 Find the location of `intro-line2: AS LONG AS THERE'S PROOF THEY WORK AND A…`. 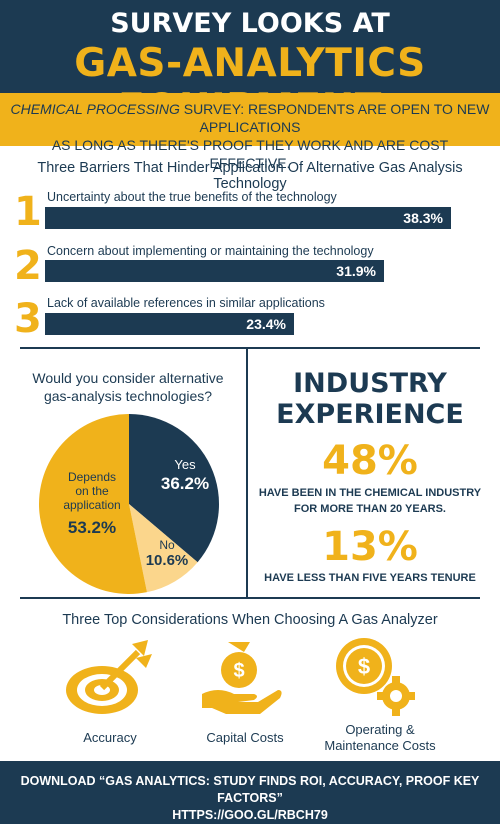

intro-line2: AS LONG AS THERE'S PROOF THEY WORK AND A… is located at coordinates (250, 154).